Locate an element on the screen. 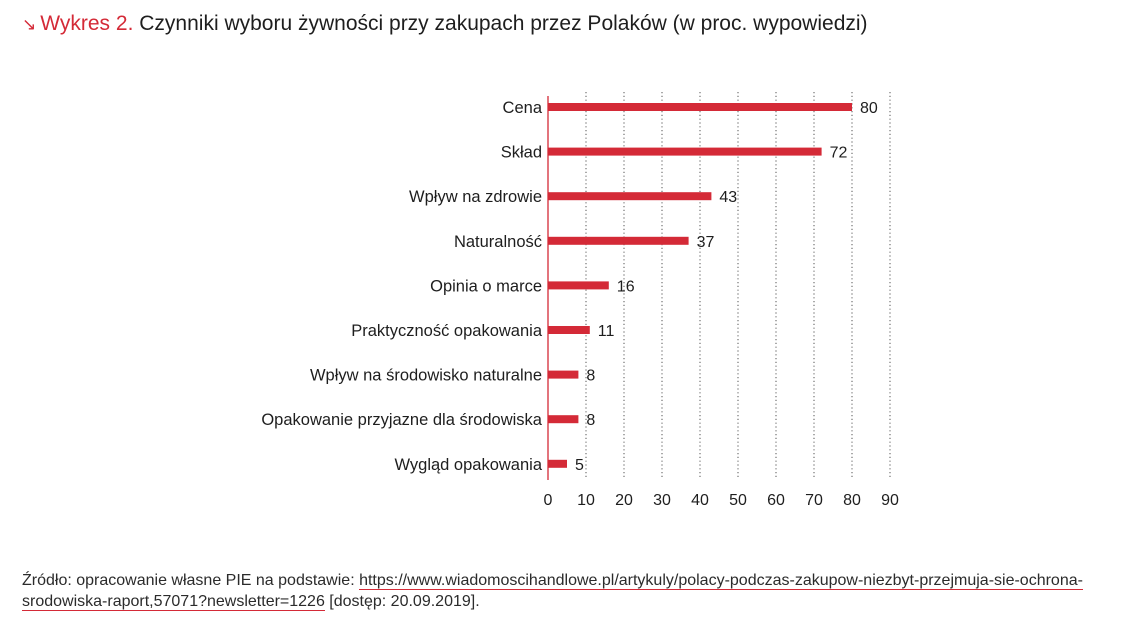 The height and width of the screenshot is (636, 1121). category-label: Opinia o marce is located at coordinates (486, 286).